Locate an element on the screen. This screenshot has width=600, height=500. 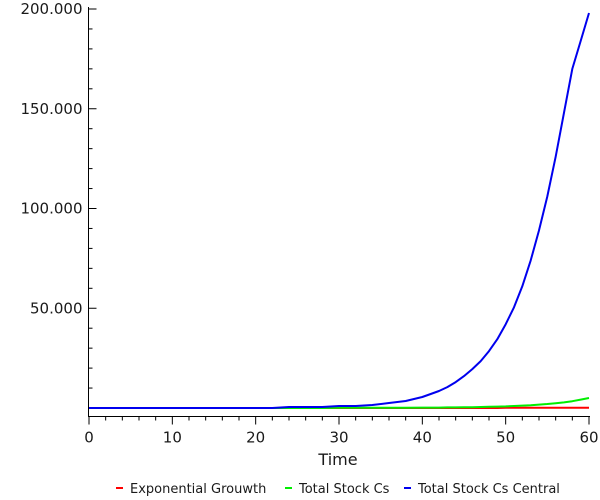
x-tick-label: 60 is located at coordinates (588, 438).